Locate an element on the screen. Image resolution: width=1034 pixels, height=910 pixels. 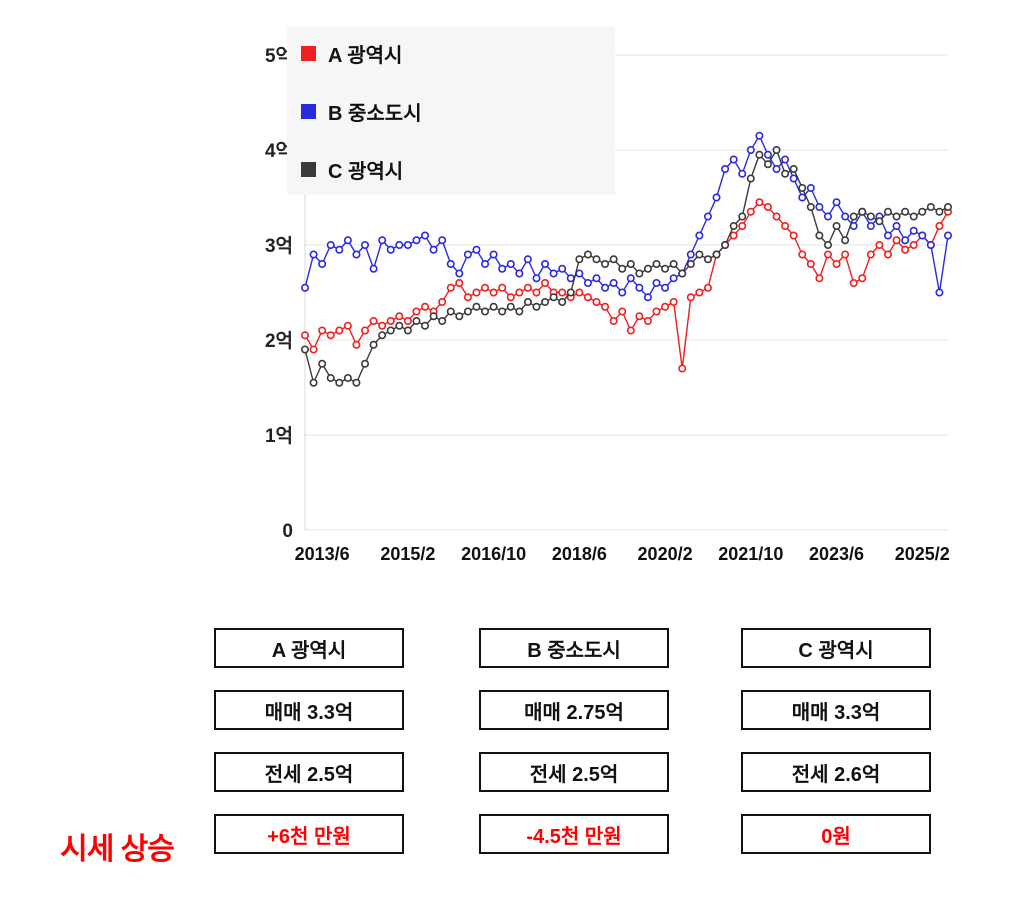
svg-text: 3억 is located at coordinates (279, 246).